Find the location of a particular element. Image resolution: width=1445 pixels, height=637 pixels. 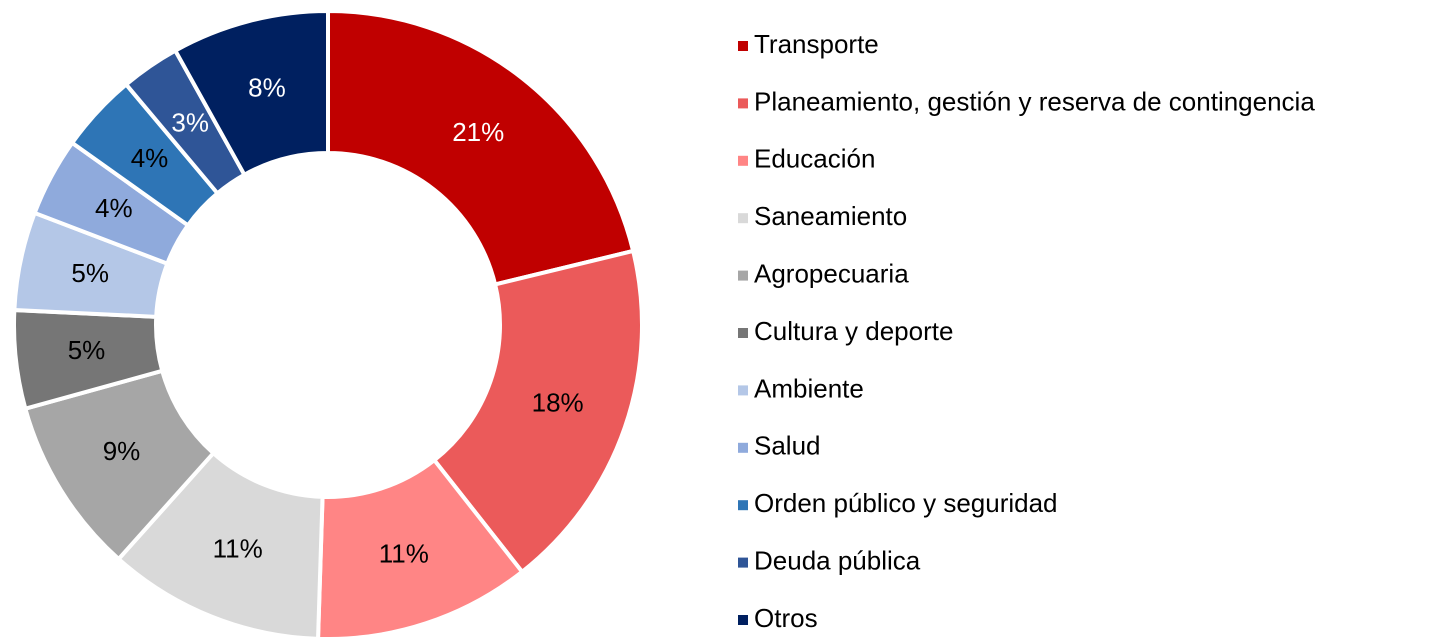

legend-label: Cultura y deporte is located at coordinates (853, 331).